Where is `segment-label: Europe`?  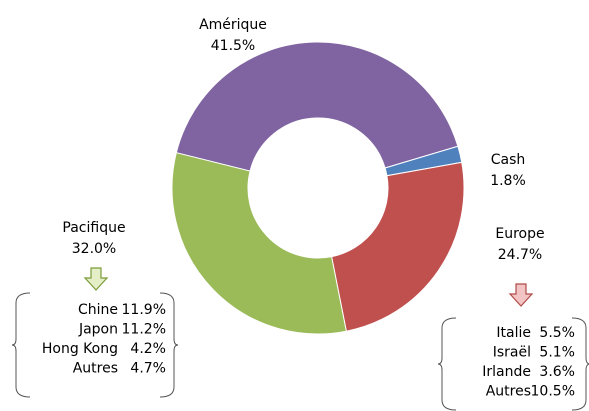
segment-label: Europe is located at coordinates (519, 234).